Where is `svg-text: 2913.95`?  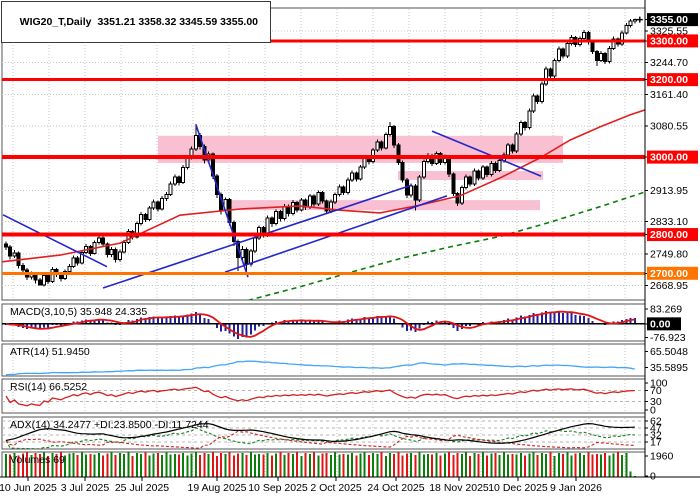 svg-text: 2913.95 is located at coordinates (669, 191).